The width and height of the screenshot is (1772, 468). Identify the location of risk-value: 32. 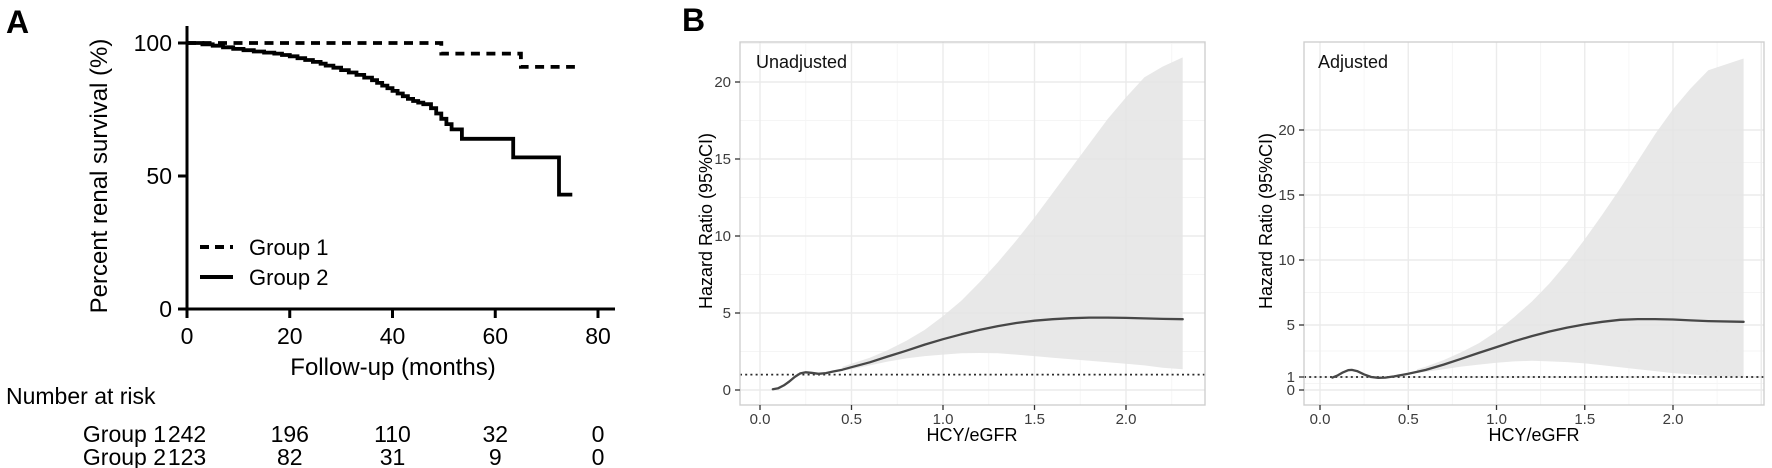
(495, 434).